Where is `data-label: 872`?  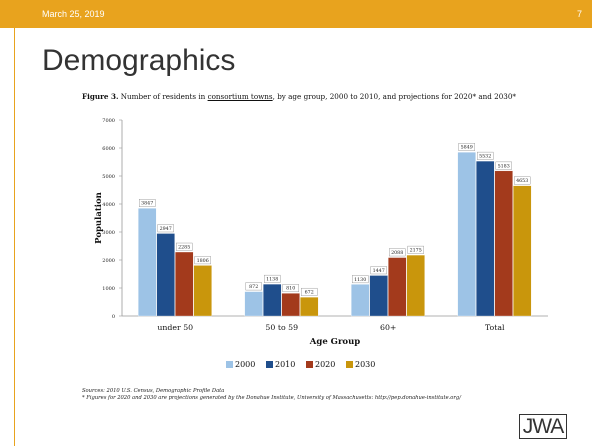 data-label: 872 is located at coordinates (253, 287).